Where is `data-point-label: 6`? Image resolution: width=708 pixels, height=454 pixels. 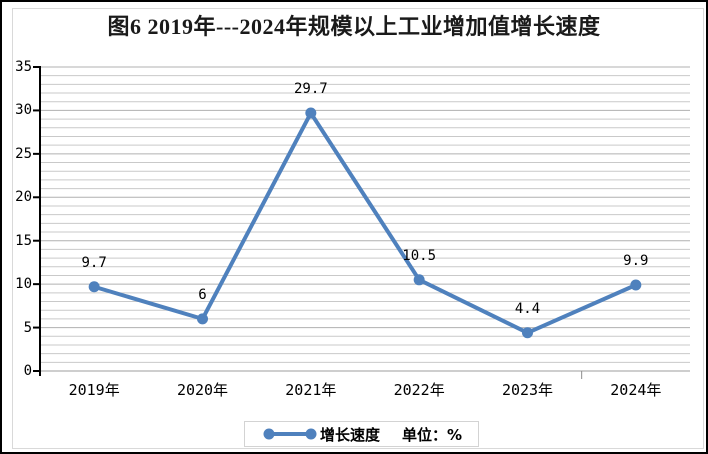
data-point-label: 6 is located at coordinates (202, 294).